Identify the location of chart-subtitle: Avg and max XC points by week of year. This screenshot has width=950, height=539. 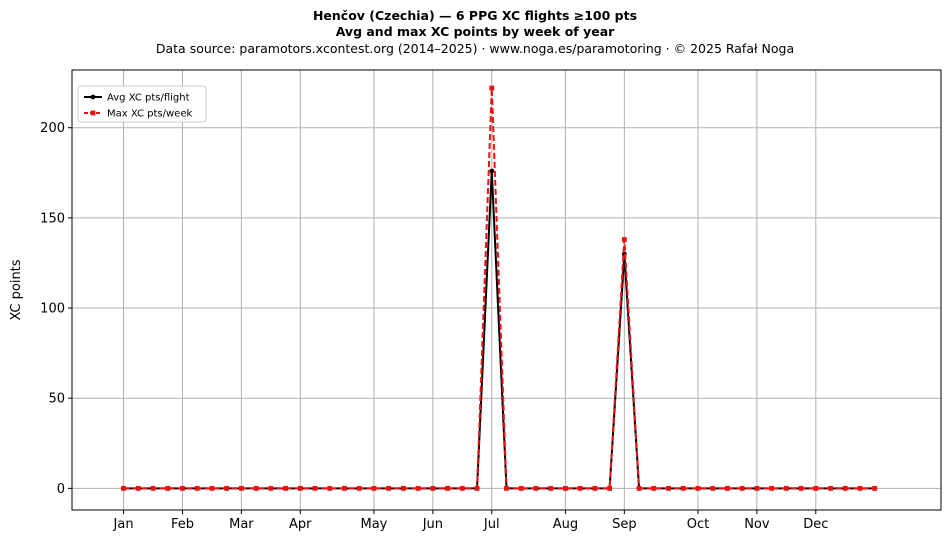
(475, 31).